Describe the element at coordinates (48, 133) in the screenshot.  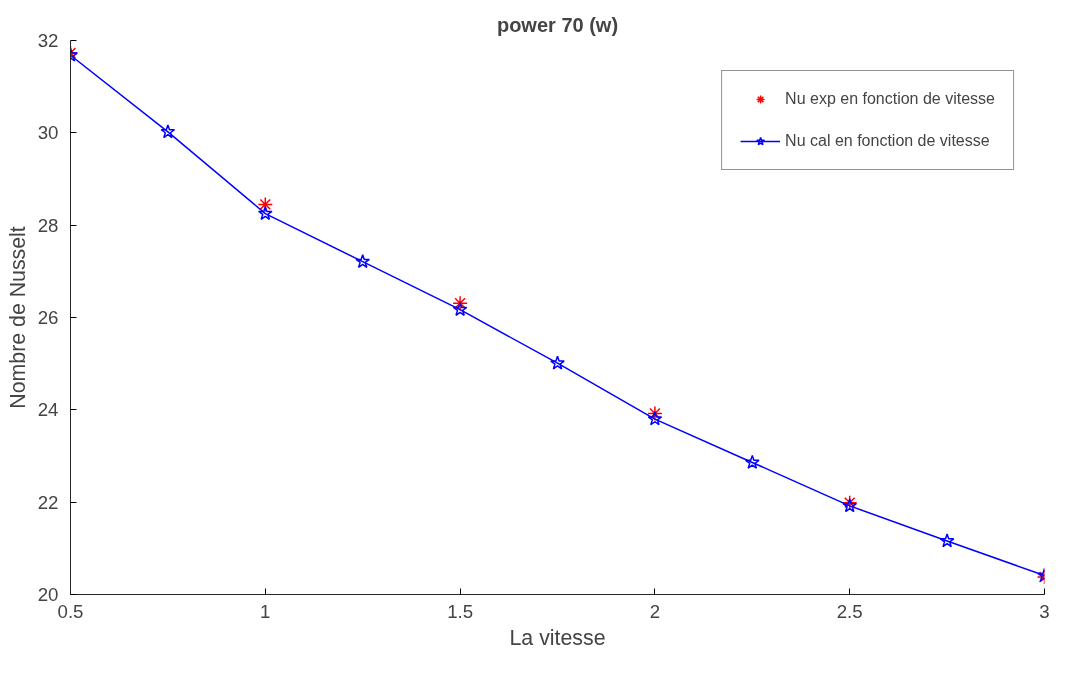
I see `y-tick-label: 30` at that location.